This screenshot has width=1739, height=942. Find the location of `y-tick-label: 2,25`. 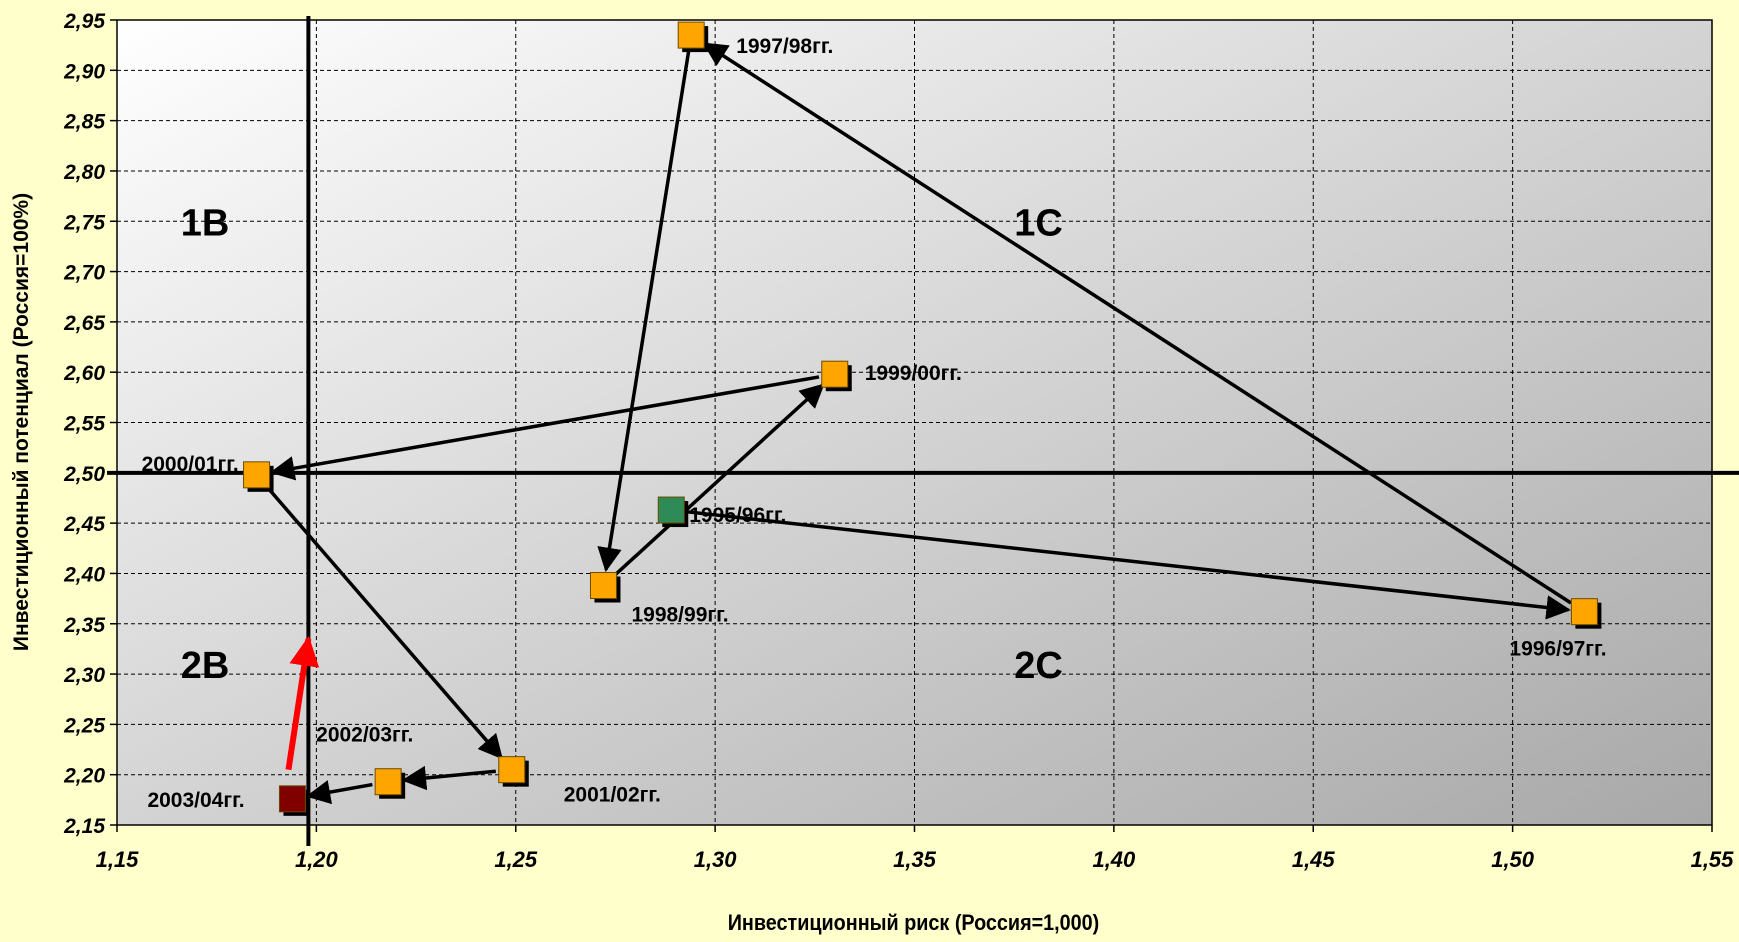

y-tick-label: 2,25 is located at coordinates (84, 725).